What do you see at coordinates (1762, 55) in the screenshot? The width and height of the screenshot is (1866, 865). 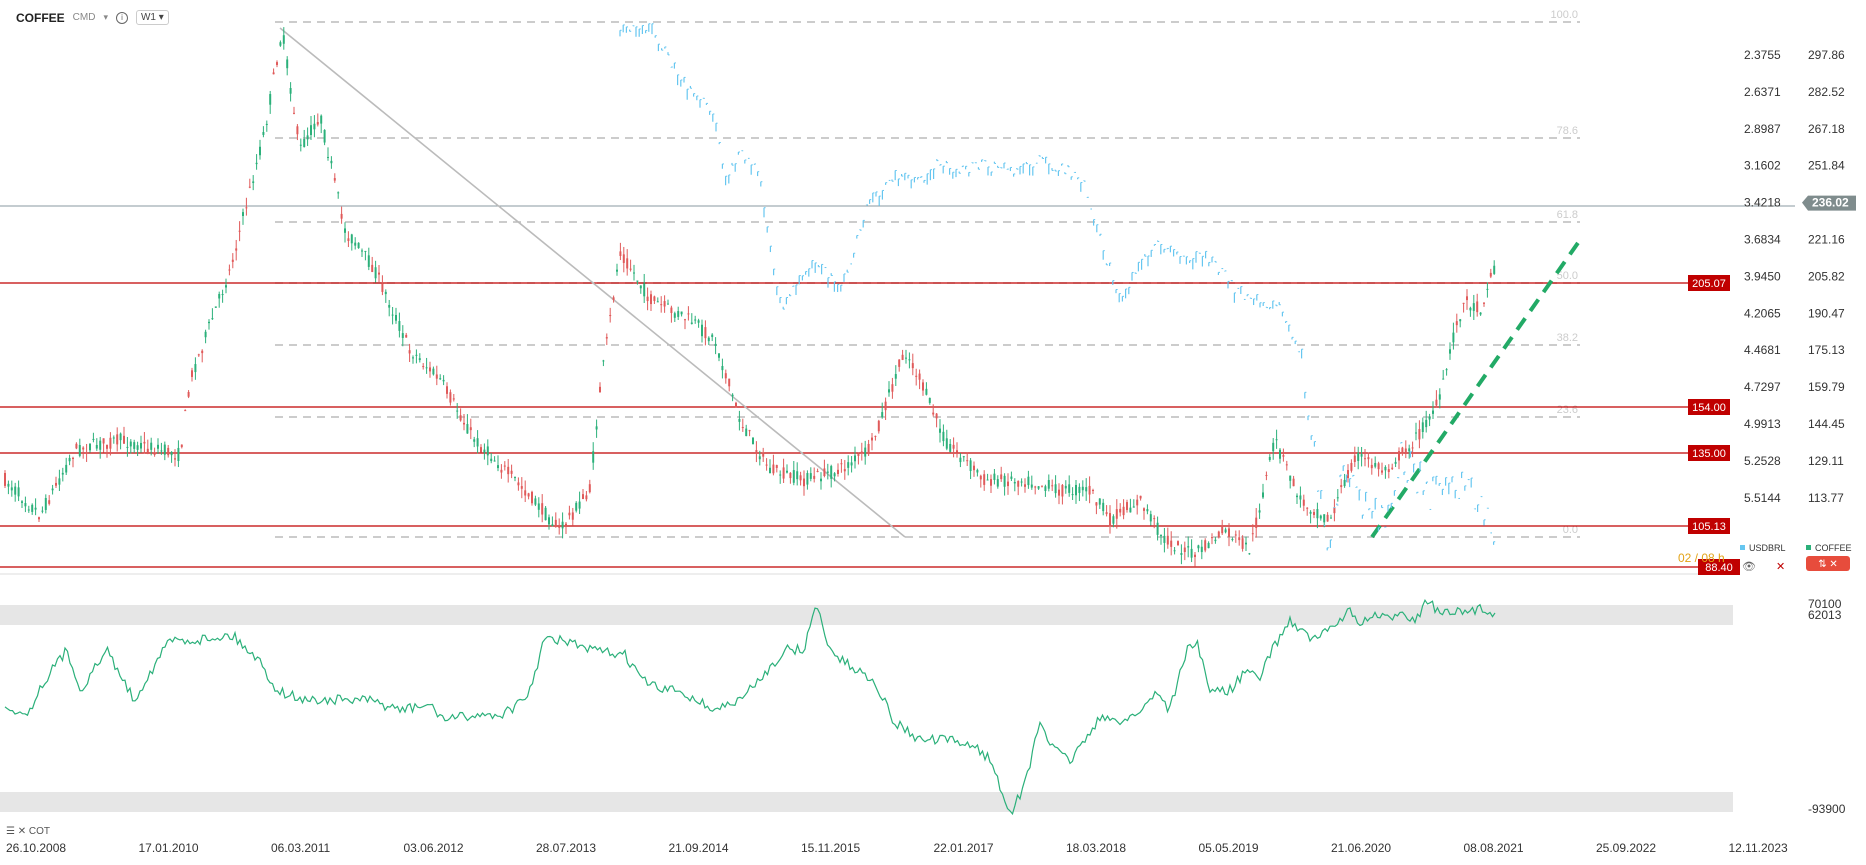 I see `usdbrl-axis-label: 2.3755` at bounding box center [1762, 55].